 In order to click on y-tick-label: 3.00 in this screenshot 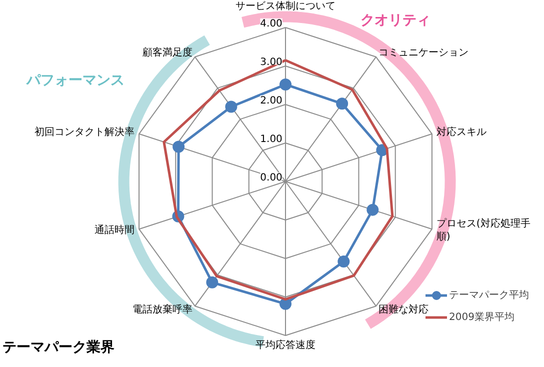, I will do `click(271, 62)`.